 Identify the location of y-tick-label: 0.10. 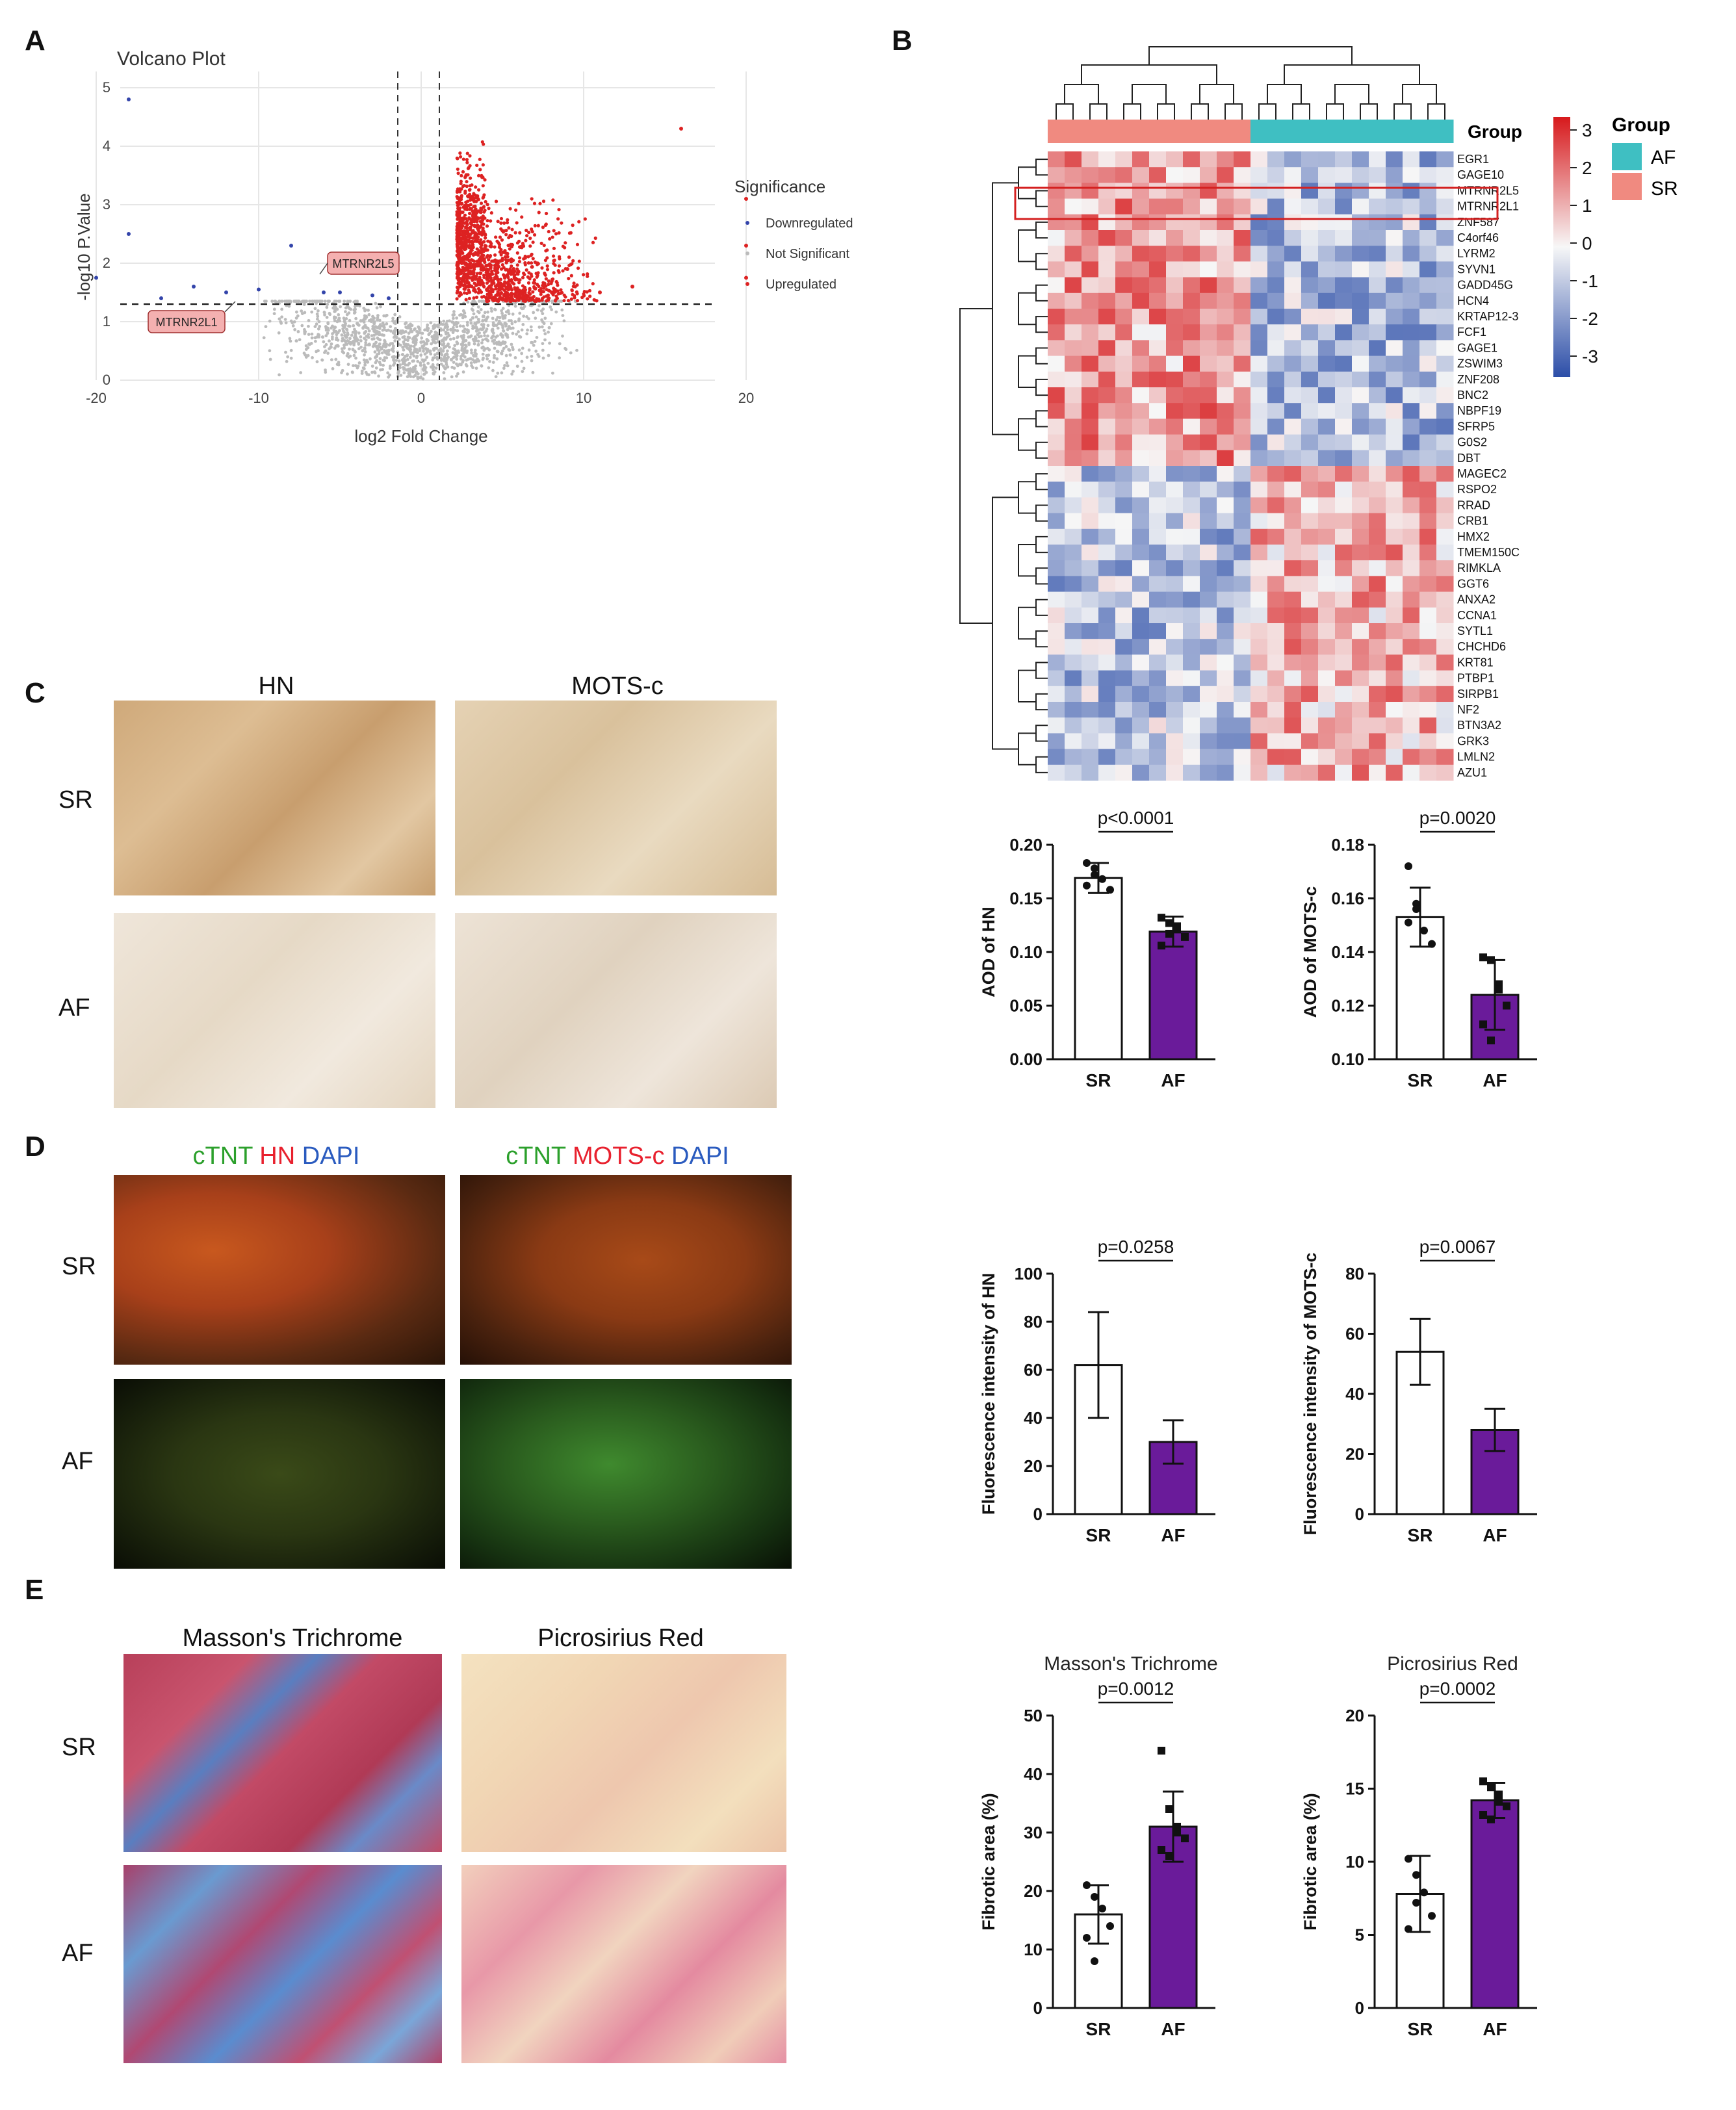
(1347, 1059).